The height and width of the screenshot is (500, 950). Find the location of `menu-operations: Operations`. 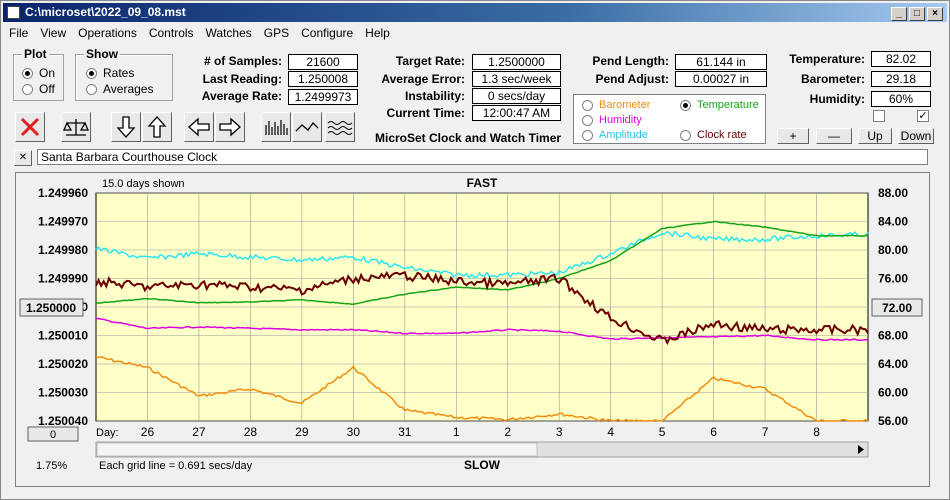

menu-operations: Operations is located at coordinates (107, 33).